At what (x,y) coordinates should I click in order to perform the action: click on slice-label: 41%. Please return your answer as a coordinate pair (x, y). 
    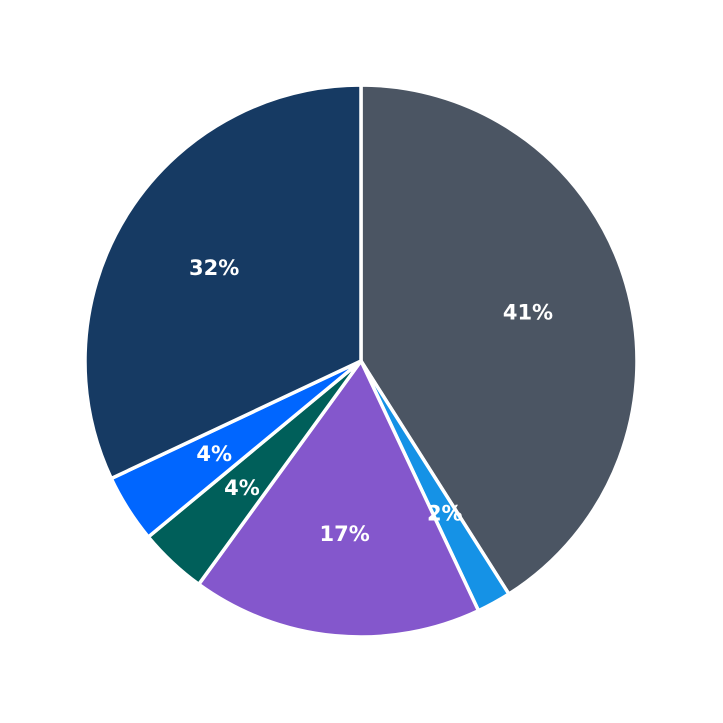
    Looking at the image, I should click on (528, 312).